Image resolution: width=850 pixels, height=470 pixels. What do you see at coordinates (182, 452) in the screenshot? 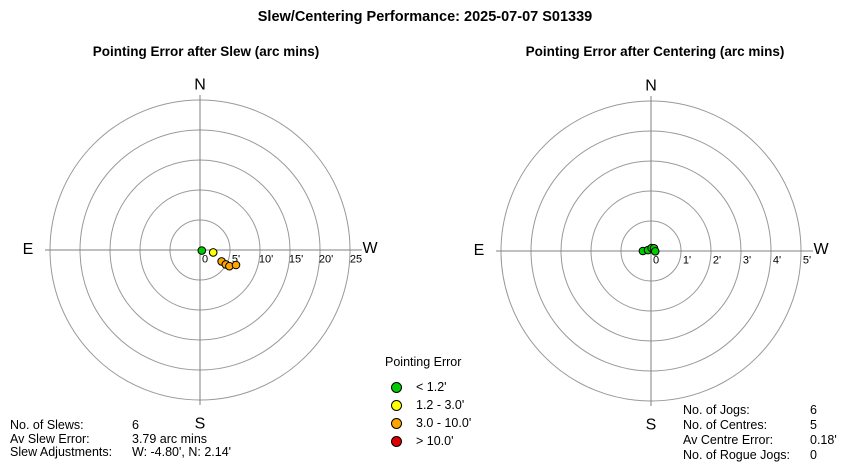
I see `stat-value: W: -4.80', N: 2.14'` at bounding box center [182, 452].